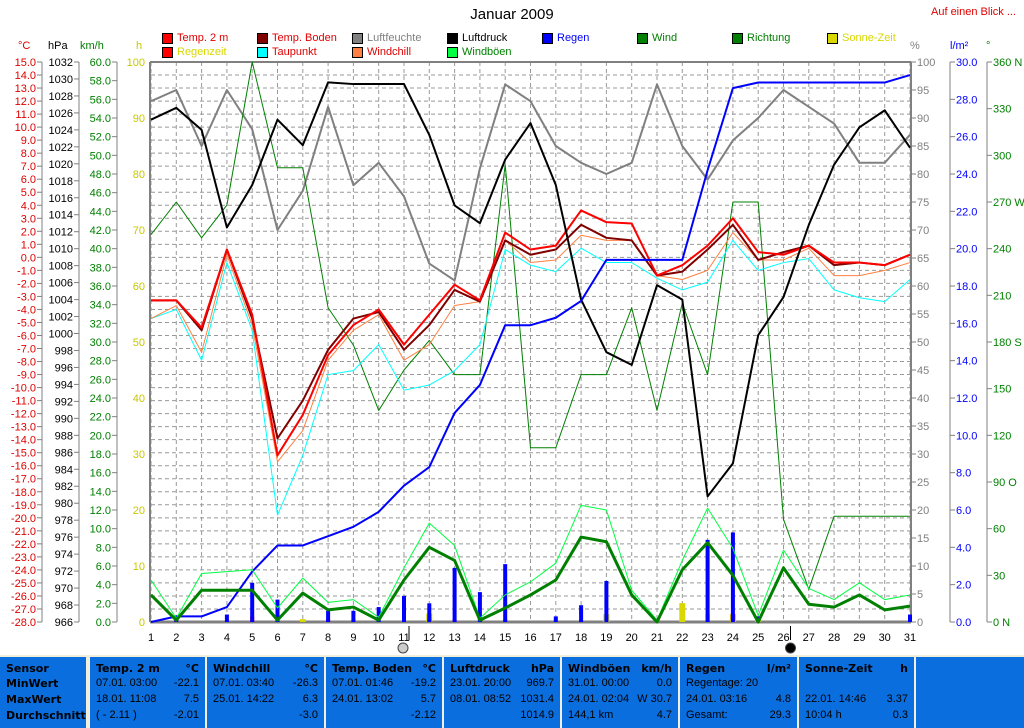 The image size is (1024, 728). I want to click on humidity-tick-label: 15, so click(923, 539).